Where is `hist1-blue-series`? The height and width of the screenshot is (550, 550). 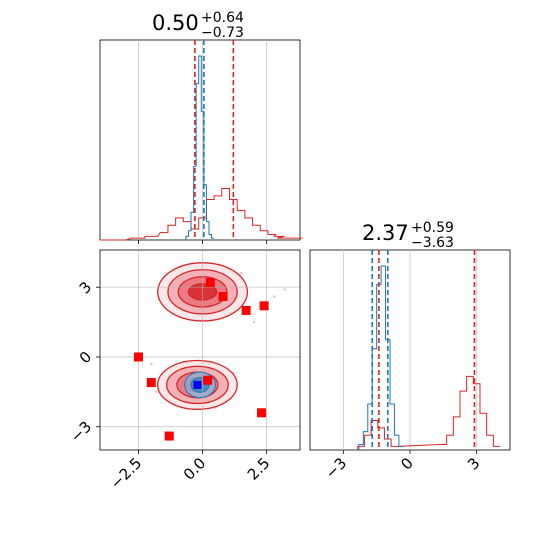
hist1-blue-series is located at coordinates (200, 147).